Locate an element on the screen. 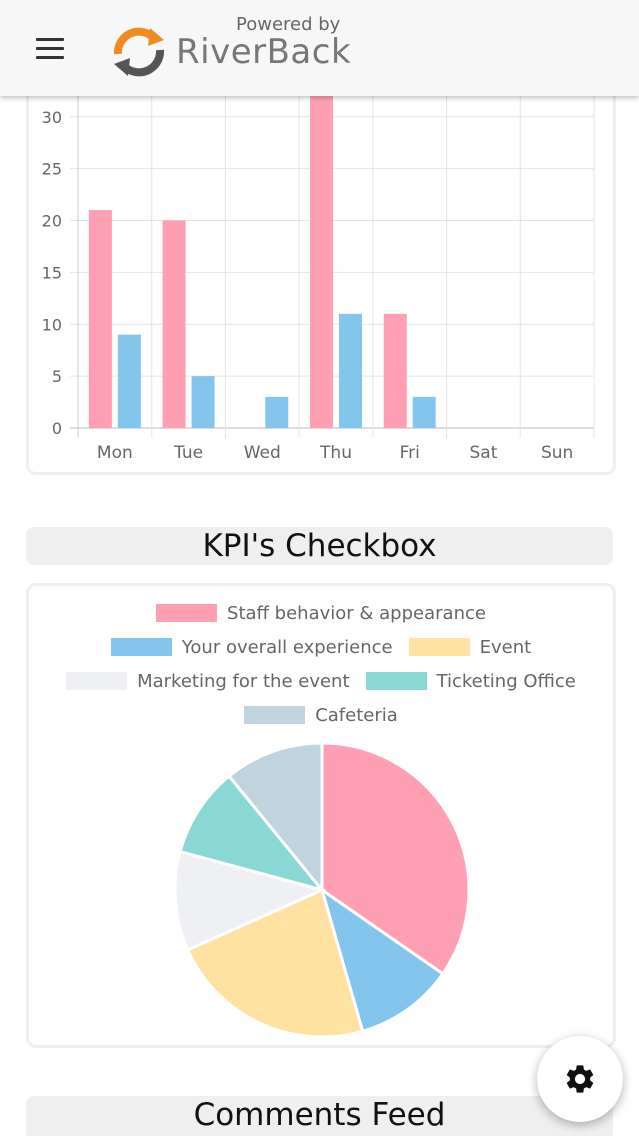  y-tick-label: 25 is located at coordinates (52, 169).